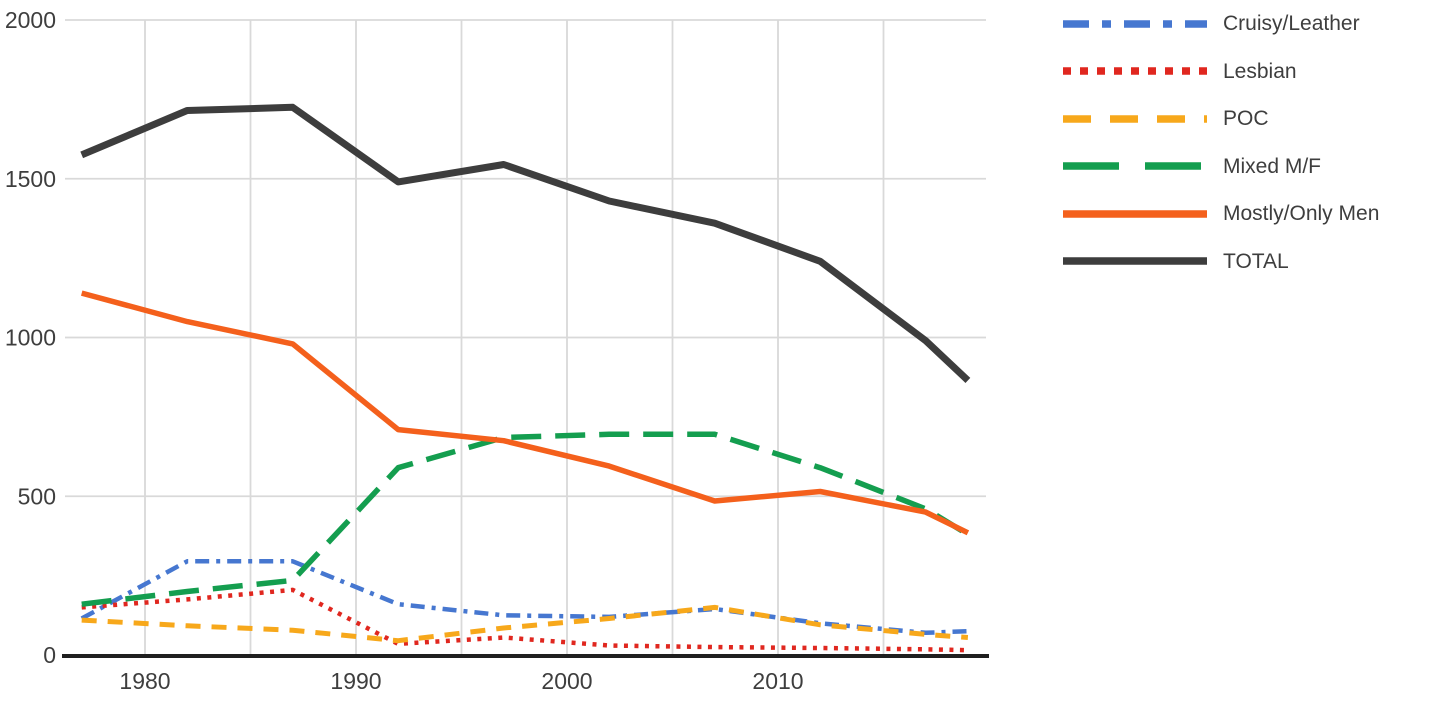 The image size is (1432, 702). Describe the element at coordinates (37, 496) in the screenshot. I see `y-tick-label-500: 500` at that location.